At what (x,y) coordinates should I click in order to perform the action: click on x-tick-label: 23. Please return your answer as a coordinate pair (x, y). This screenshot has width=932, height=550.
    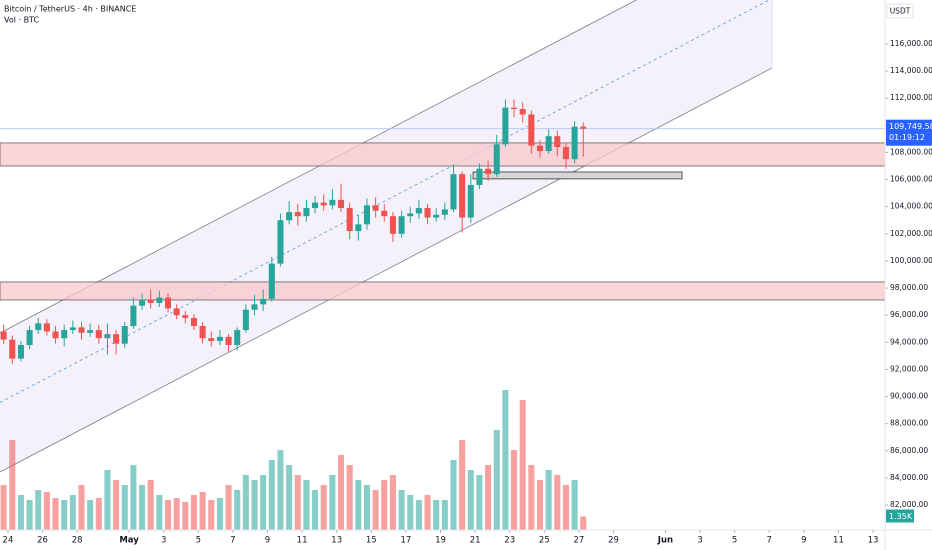
    Looking at the image, I should click on (509, 541).